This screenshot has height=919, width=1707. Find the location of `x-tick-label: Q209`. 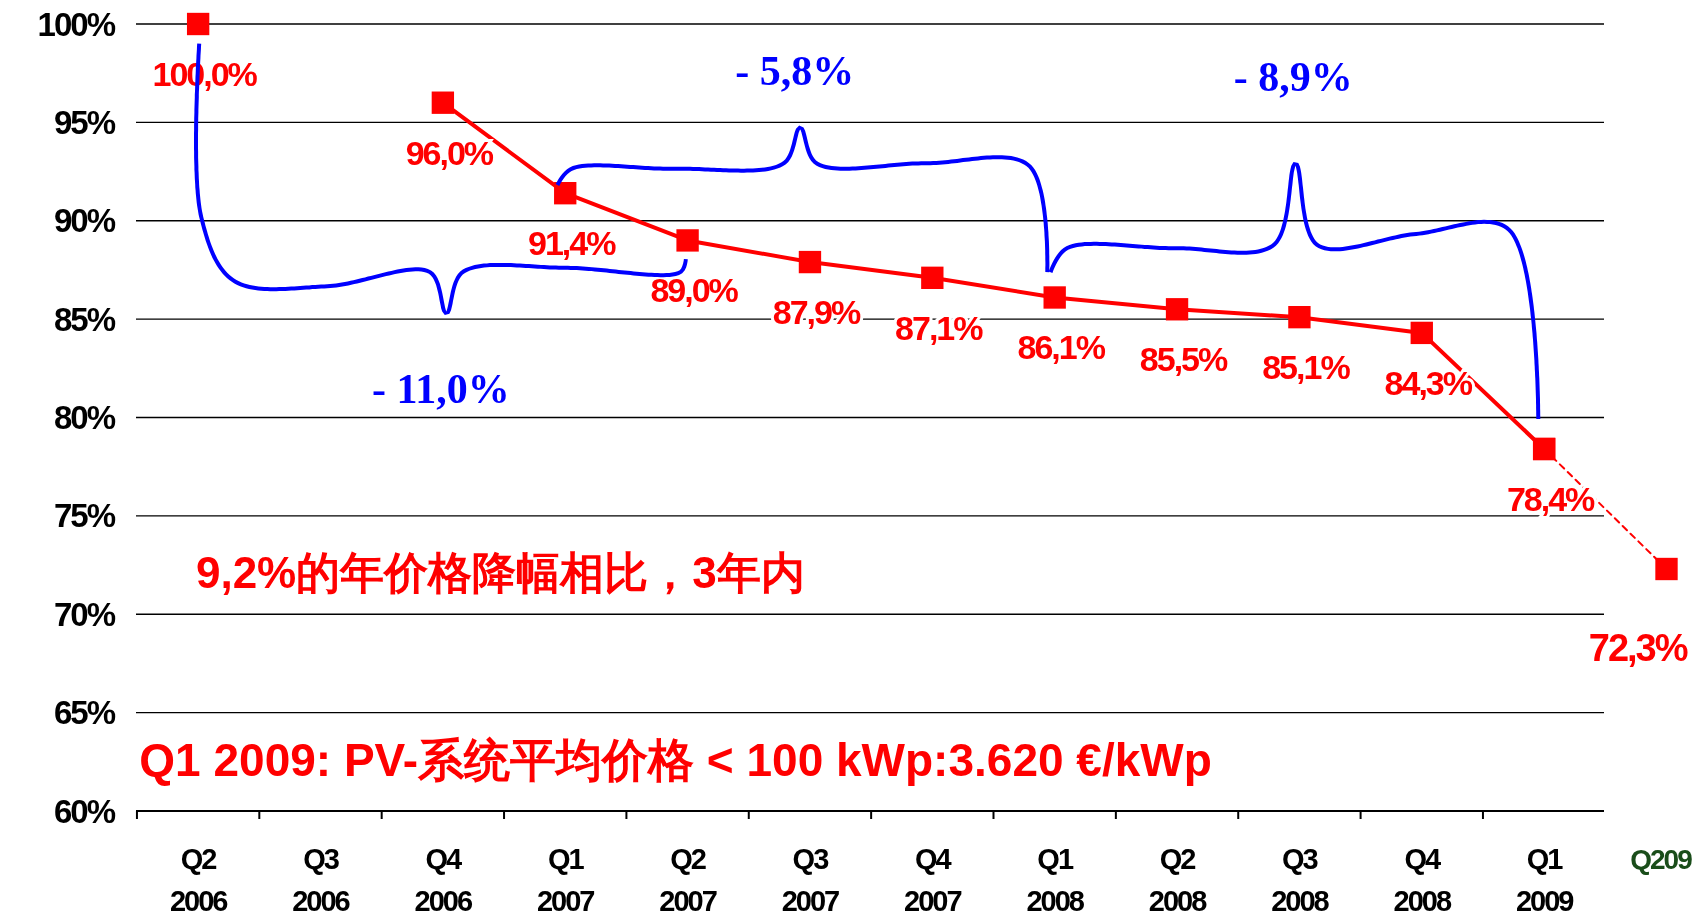

x-tick-label: Q209 is located at coordinates (1661, 859).